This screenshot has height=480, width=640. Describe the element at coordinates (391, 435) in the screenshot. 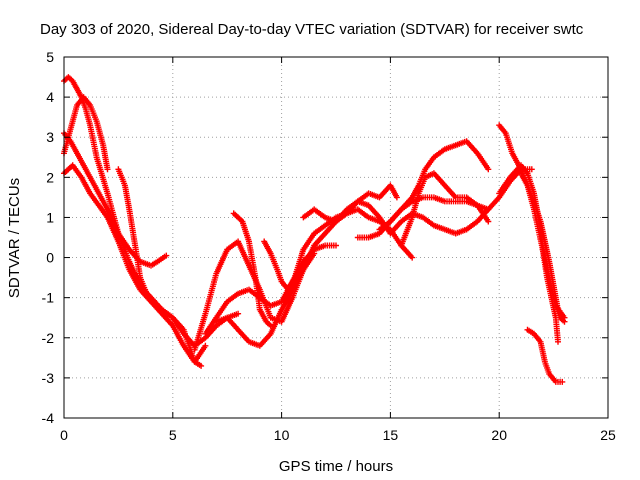

I see `x-tick-label: 15` at that location.